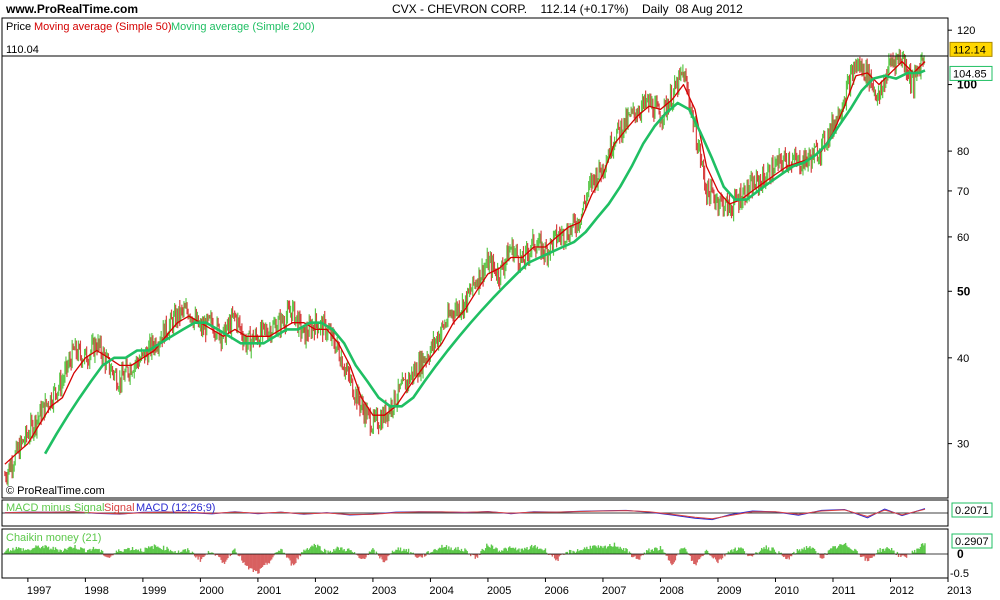  Describe the element at coordinates (967, 85) in the screenshot. I see `y-tick-label: 100` at that location.